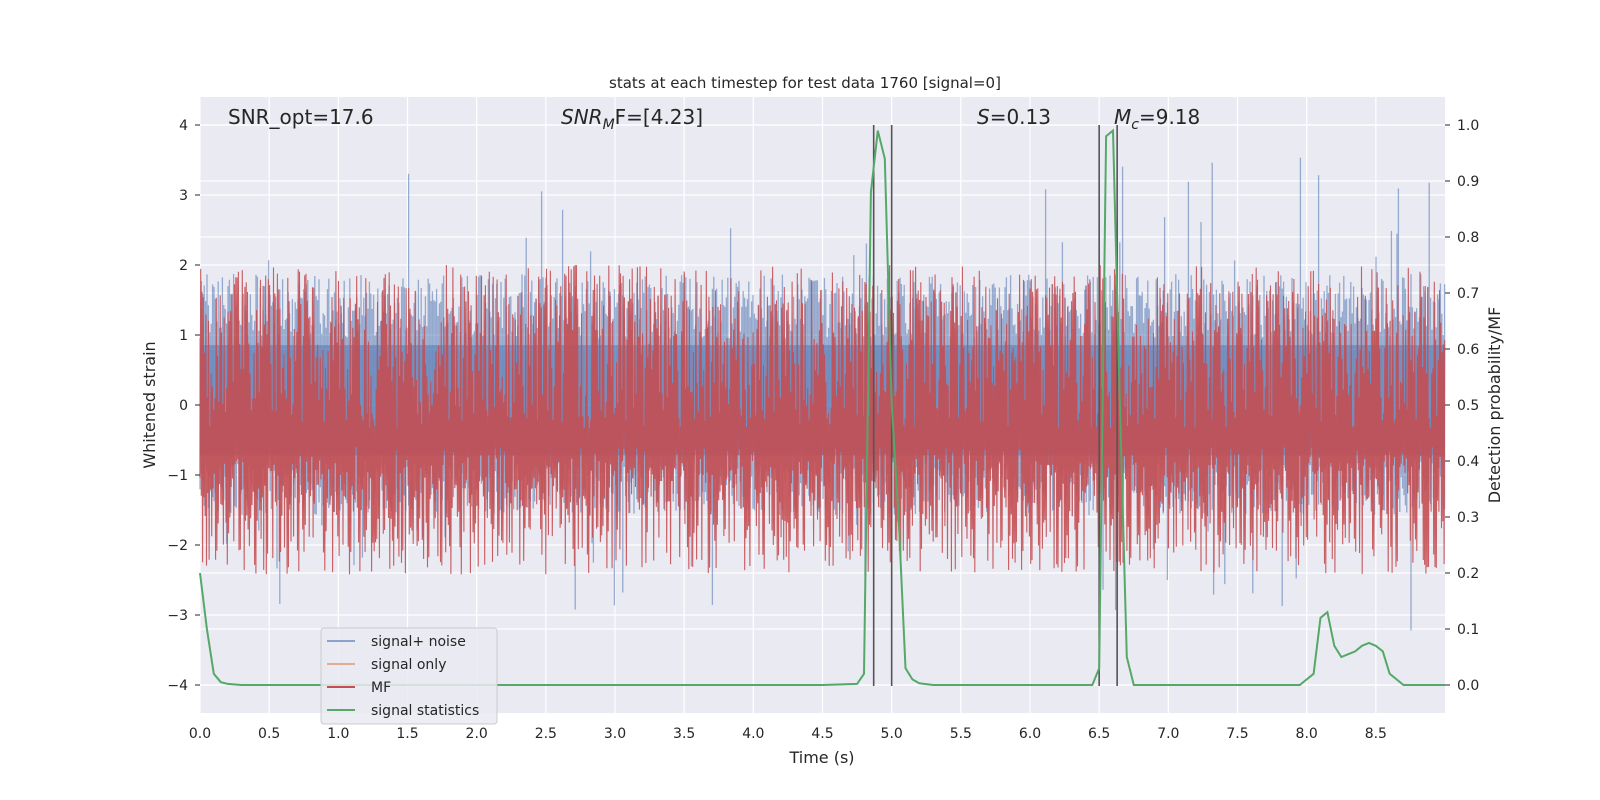 The height and width of the screenshot is (800, 1600). I want to click on y-tick-label-right: 0.9, so click(1468, 182).